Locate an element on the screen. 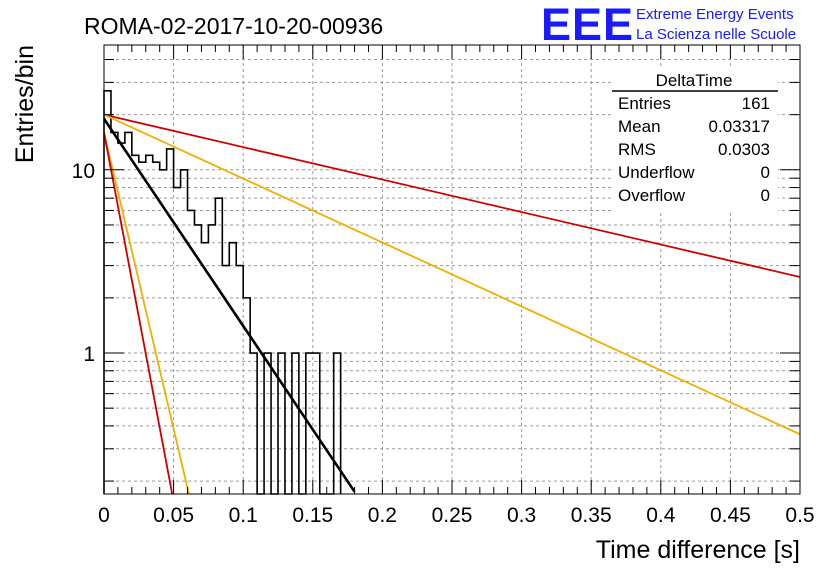  x-tick-label: 0.1 is located at coordinates (243, 515).